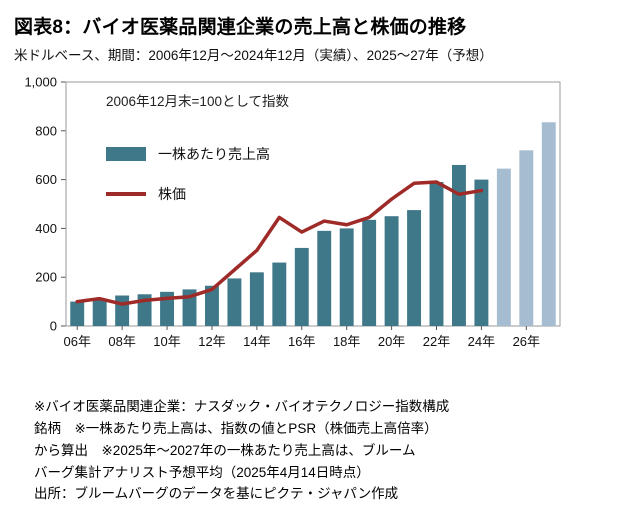 The image size is (625, 531). What do you see at coordinates (236, 428) in the screenshot?
I see `footnote-line: 銘柄 ※一株あたり売上高は、指数の値とPSR（株価売上高倍率）` at bounding box center [236, 428].